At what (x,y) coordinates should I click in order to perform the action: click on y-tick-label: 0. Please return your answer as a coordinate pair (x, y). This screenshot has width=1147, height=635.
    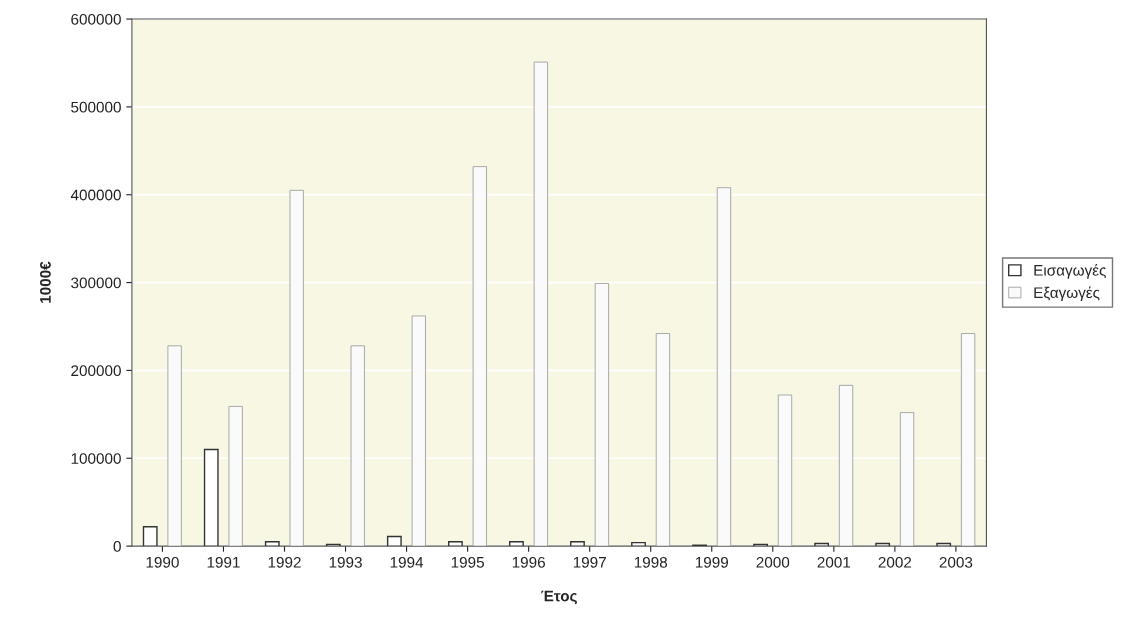
    Looking at the image, I should click on (117, 546).